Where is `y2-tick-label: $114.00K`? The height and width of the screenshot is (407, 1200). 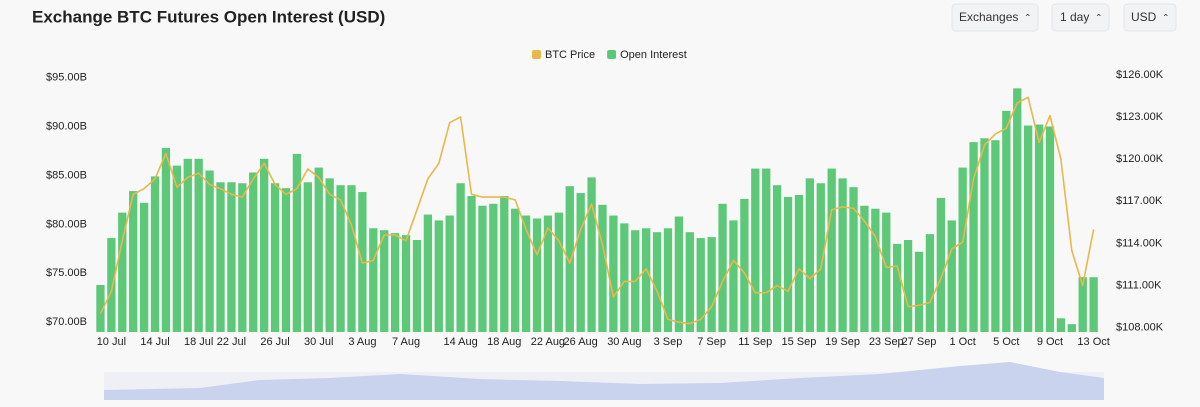
y2-tick-label: $114.00K is located at coordinates (1139, 243).